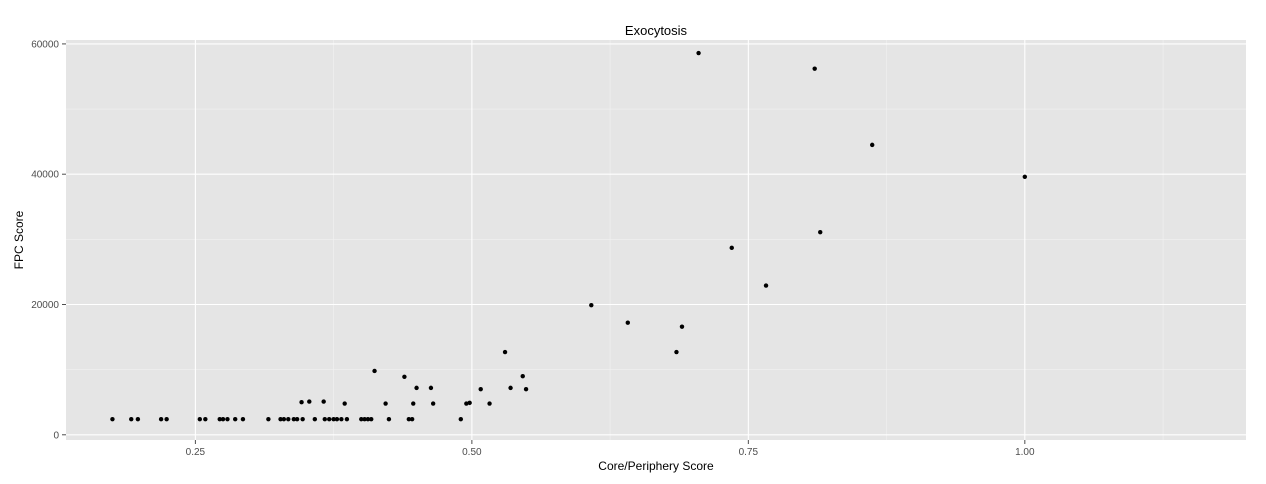  What do you see at coordinates (472, 452) in the screenshot?
I see `x-tick-label: 0.50` at bounding box center [472, 452].